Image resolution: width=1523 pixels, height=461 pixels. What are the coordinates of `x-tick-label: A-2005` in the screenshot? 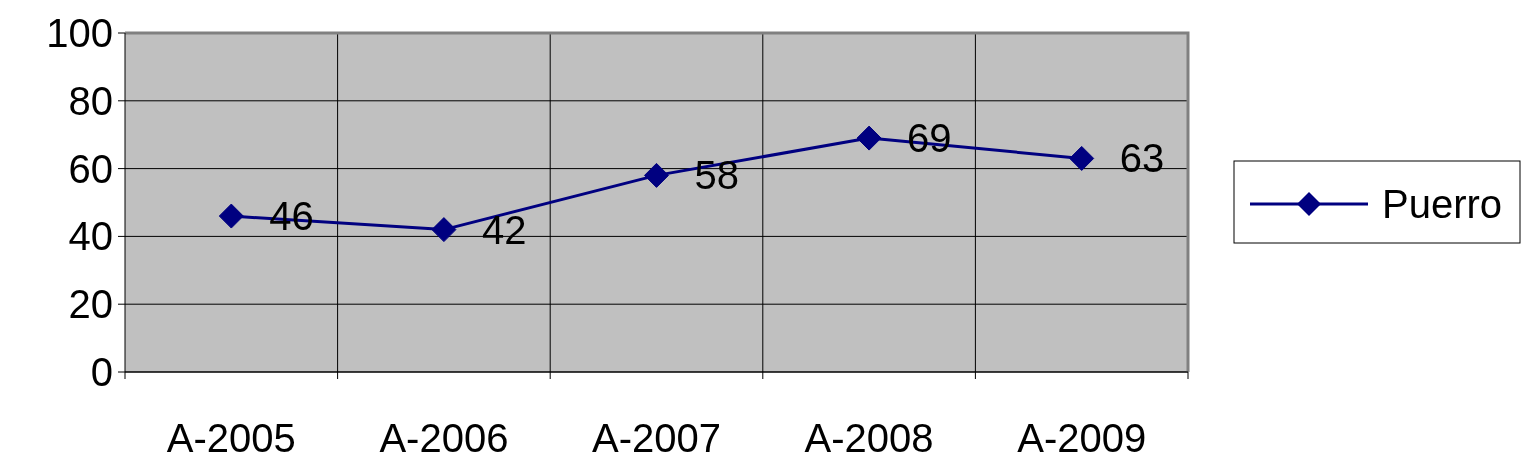 It's located at (231, 438).